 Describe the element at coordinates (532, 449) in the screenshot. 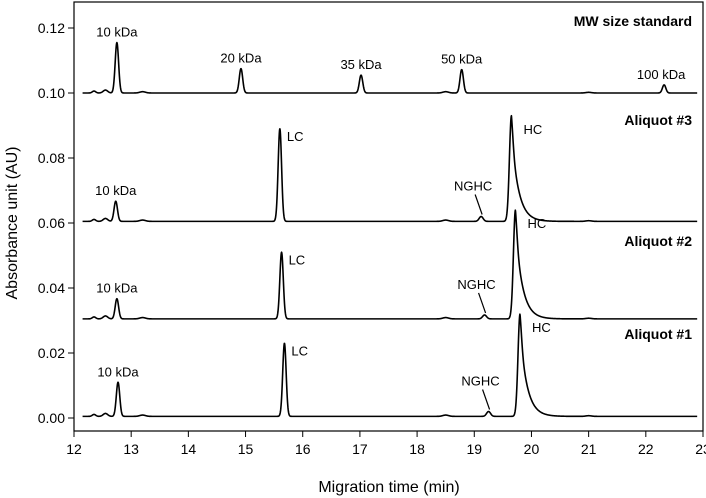

I see `x-tick-label: 20` at that location.